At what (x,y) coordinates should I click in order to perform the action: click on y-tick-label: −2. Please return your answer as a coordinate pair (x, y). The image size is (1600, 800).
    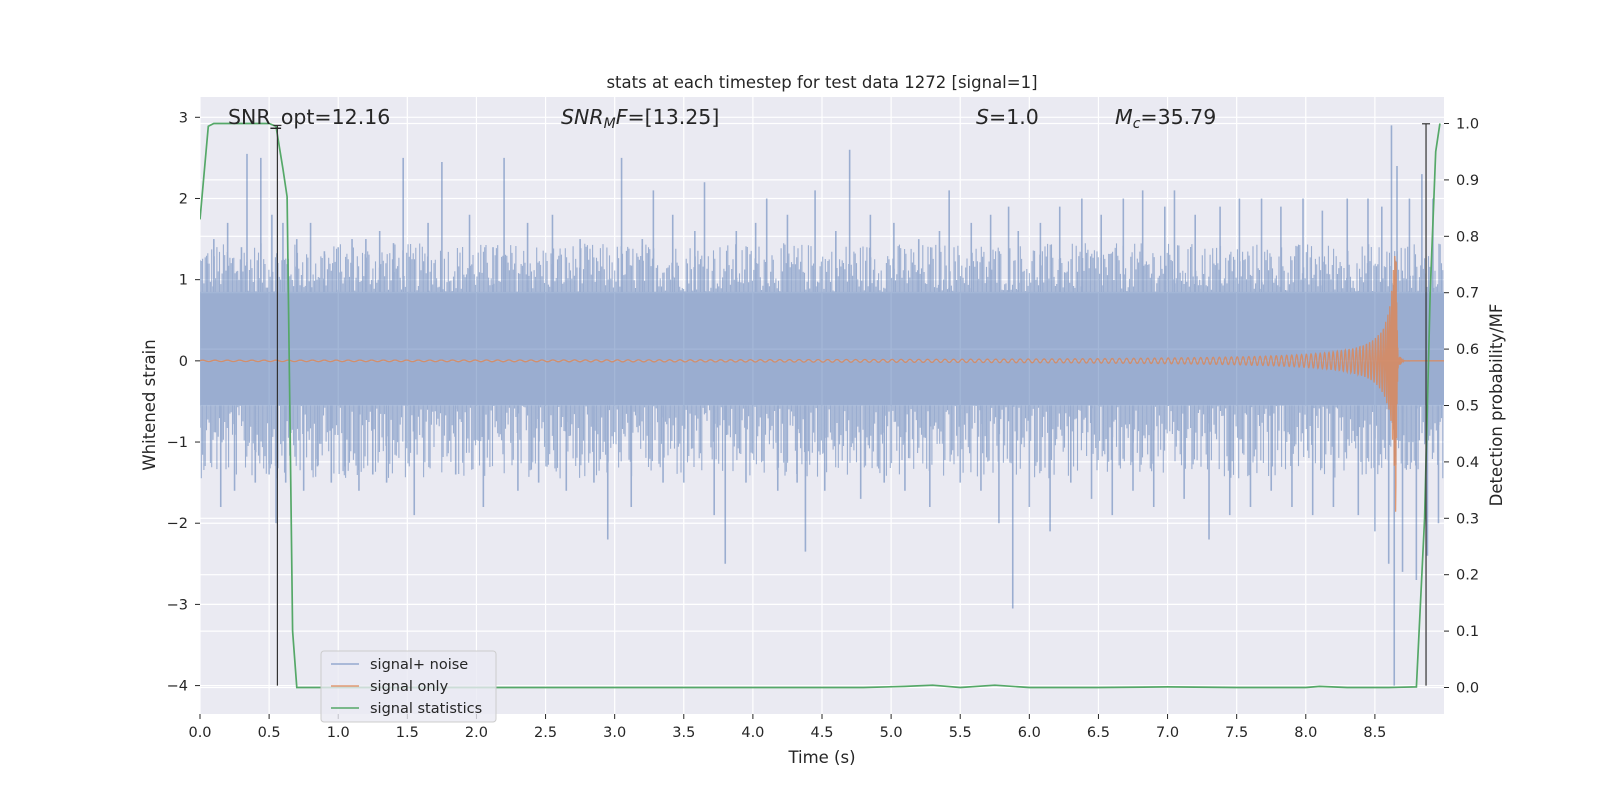
    Looking at the image, I should click on (177, 524).